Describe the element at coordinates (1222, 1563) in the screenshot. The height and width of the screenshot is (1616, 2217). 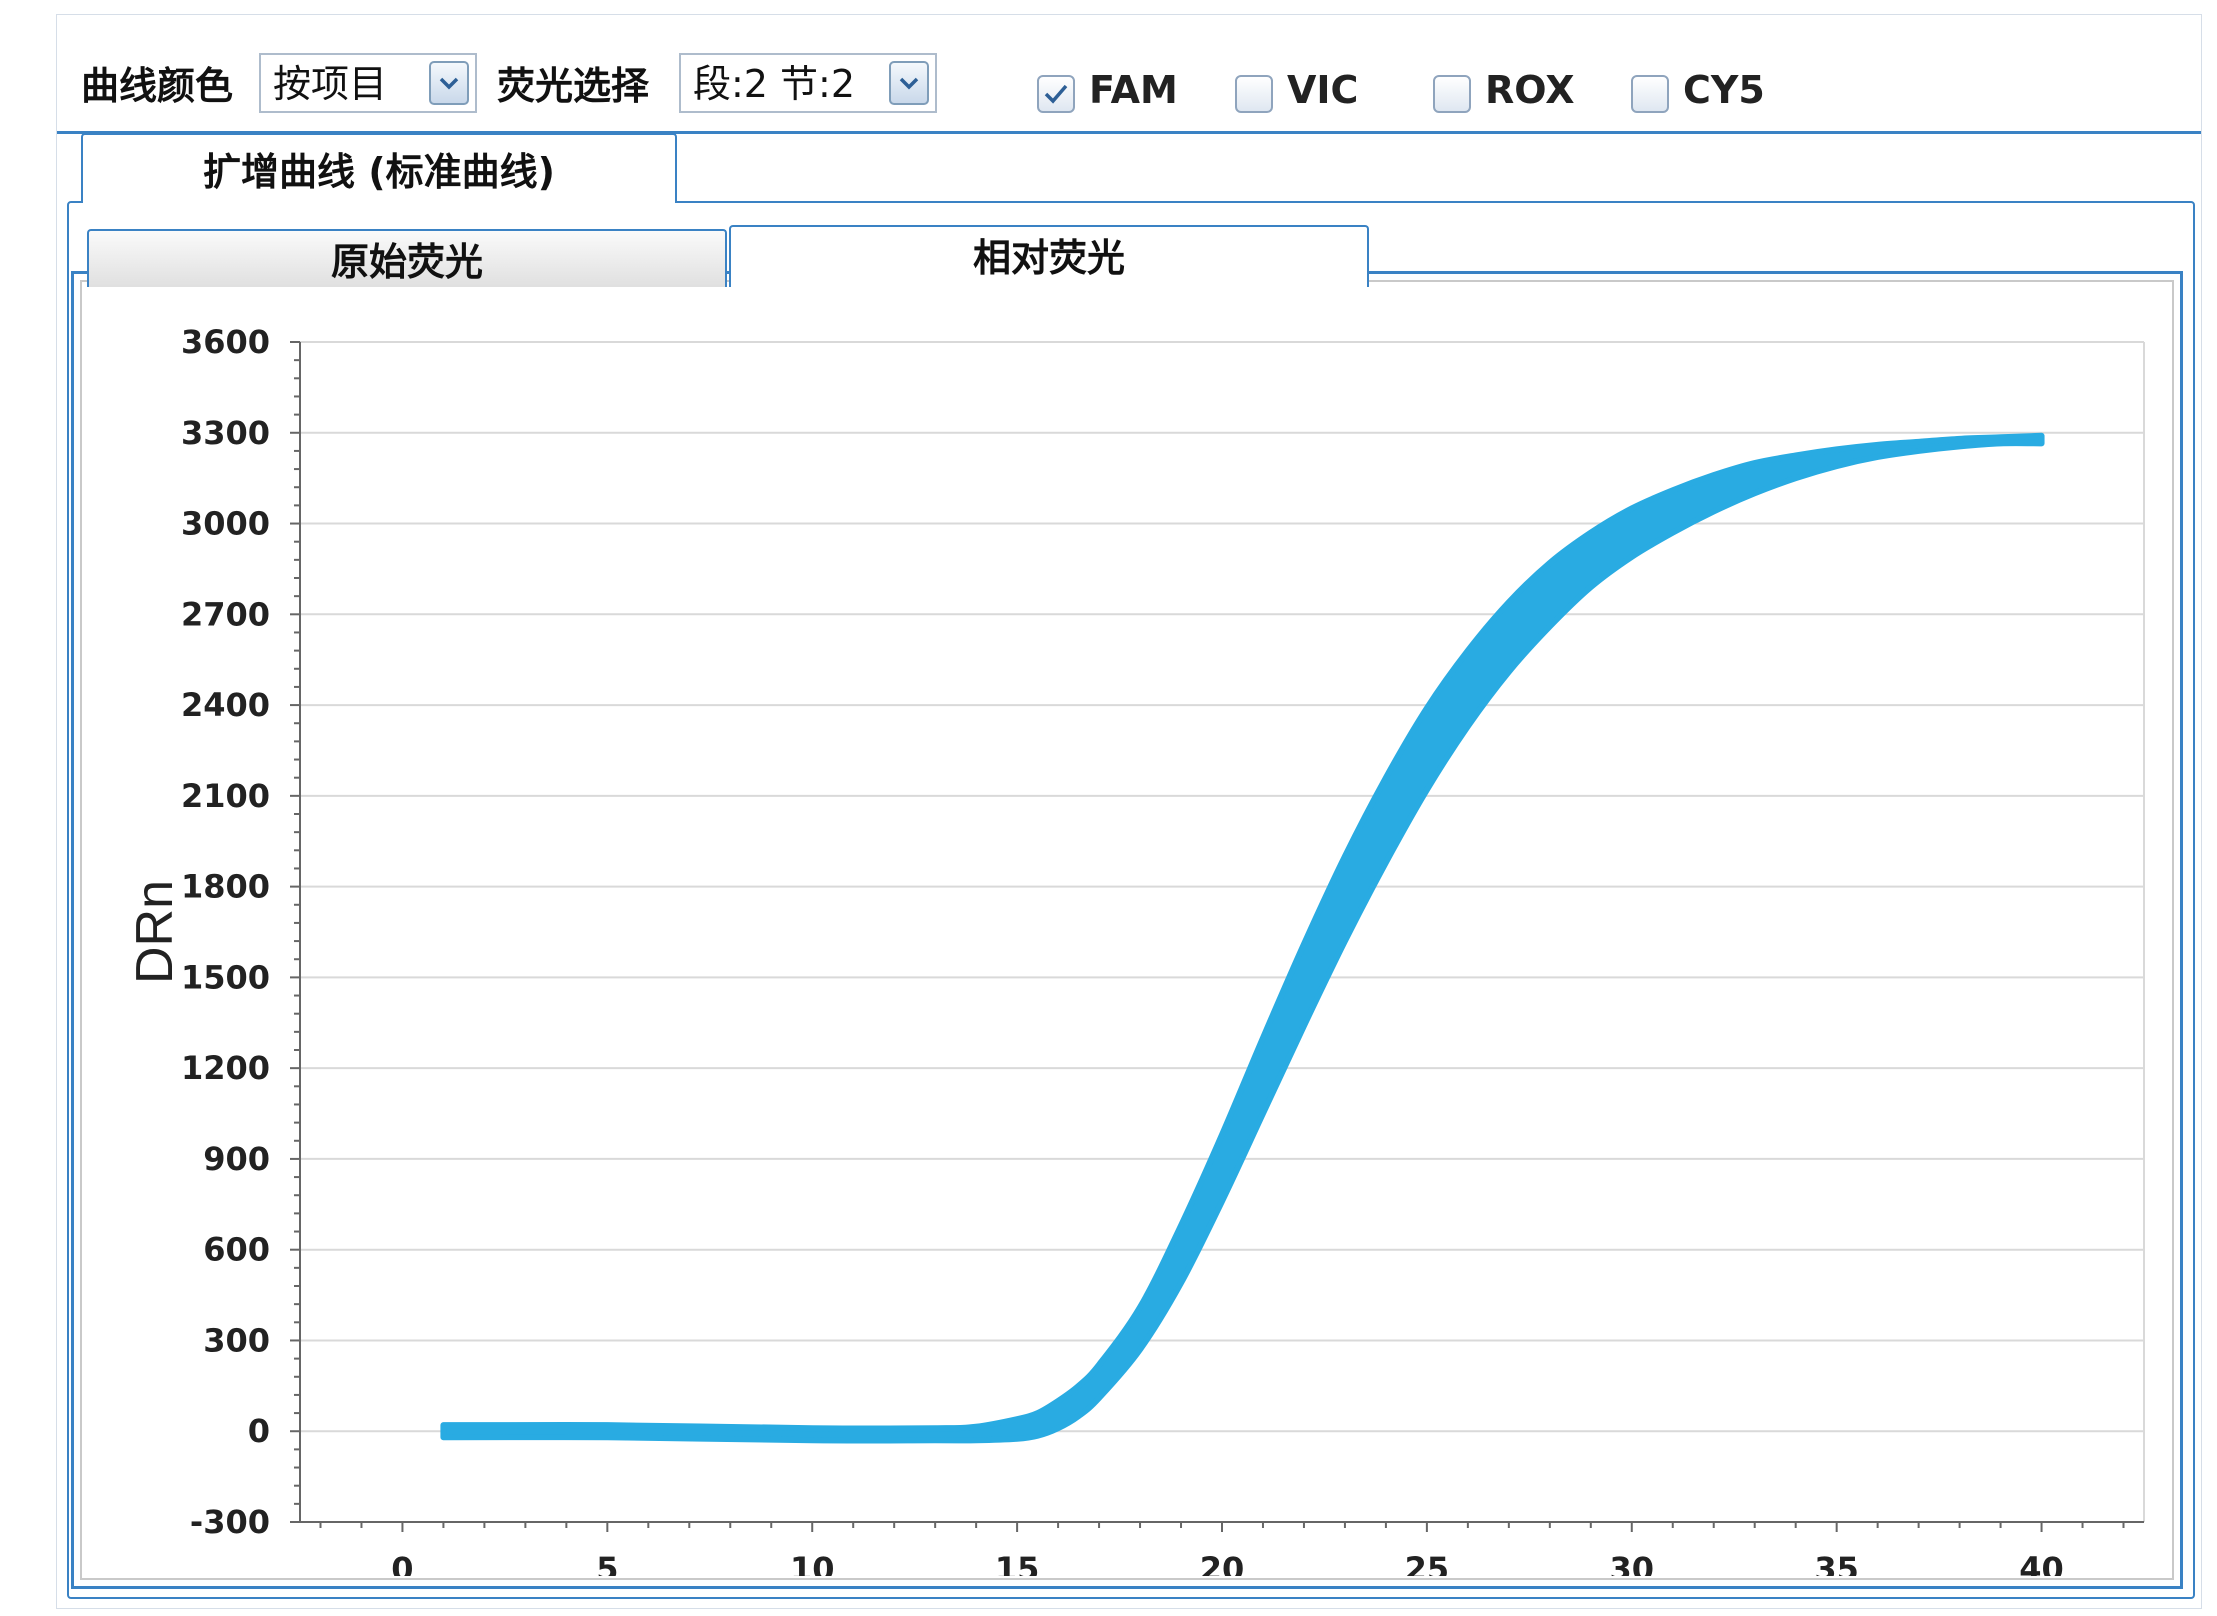
I see `x-tick-label: 20` at that location.